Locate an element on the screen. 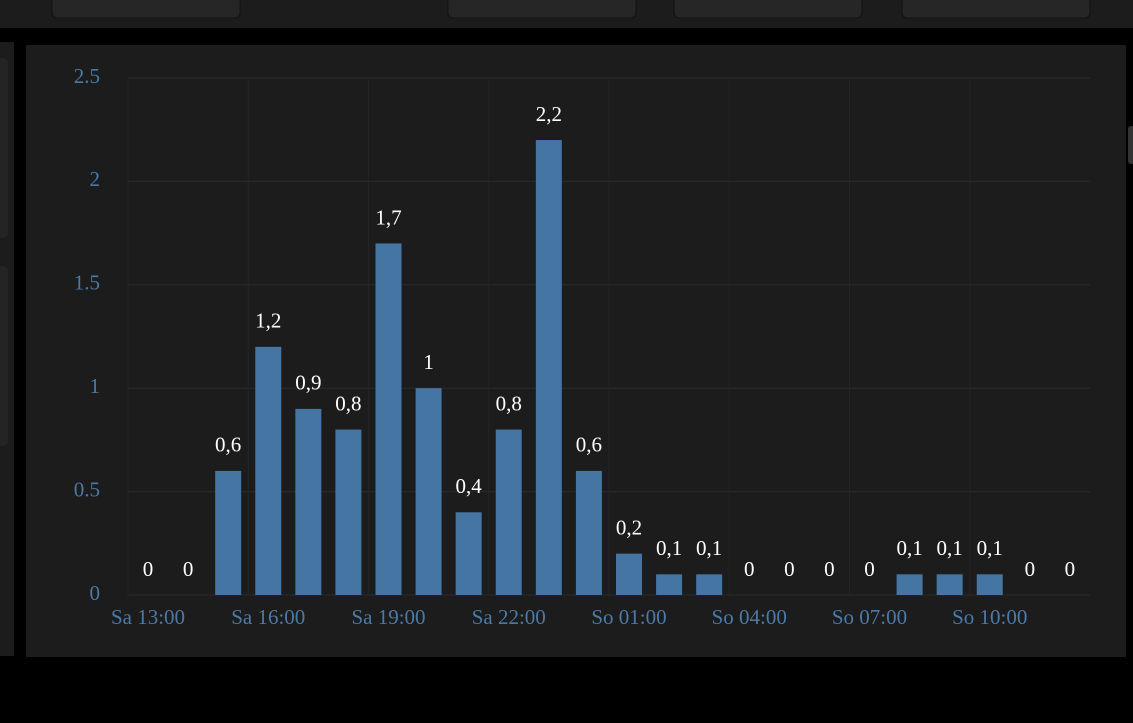  y-tick-label: 0 is located at coordinates (95, 593).